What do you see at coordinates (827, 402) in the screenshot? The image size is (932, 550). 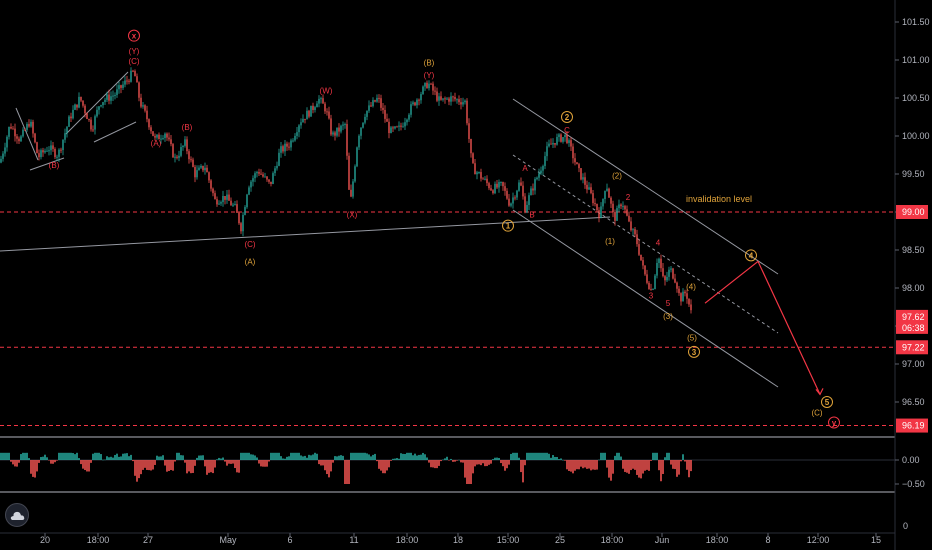 I see `wave-label: 5` at bounding box center [827, 402].